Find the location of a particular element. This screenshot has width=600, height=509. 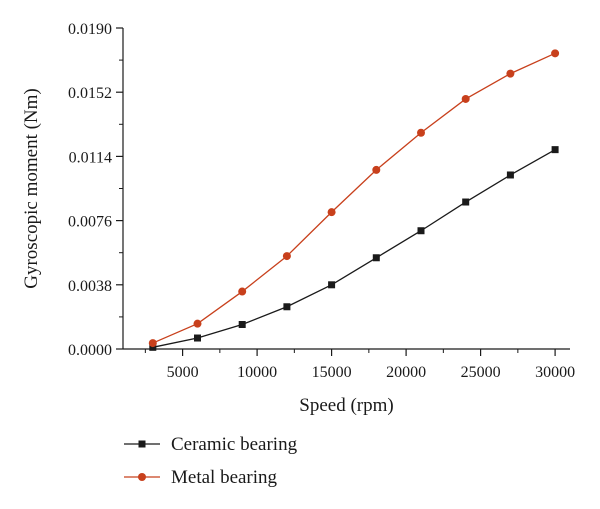

legend-marker-ceramic is located at coordinates (142, 444).